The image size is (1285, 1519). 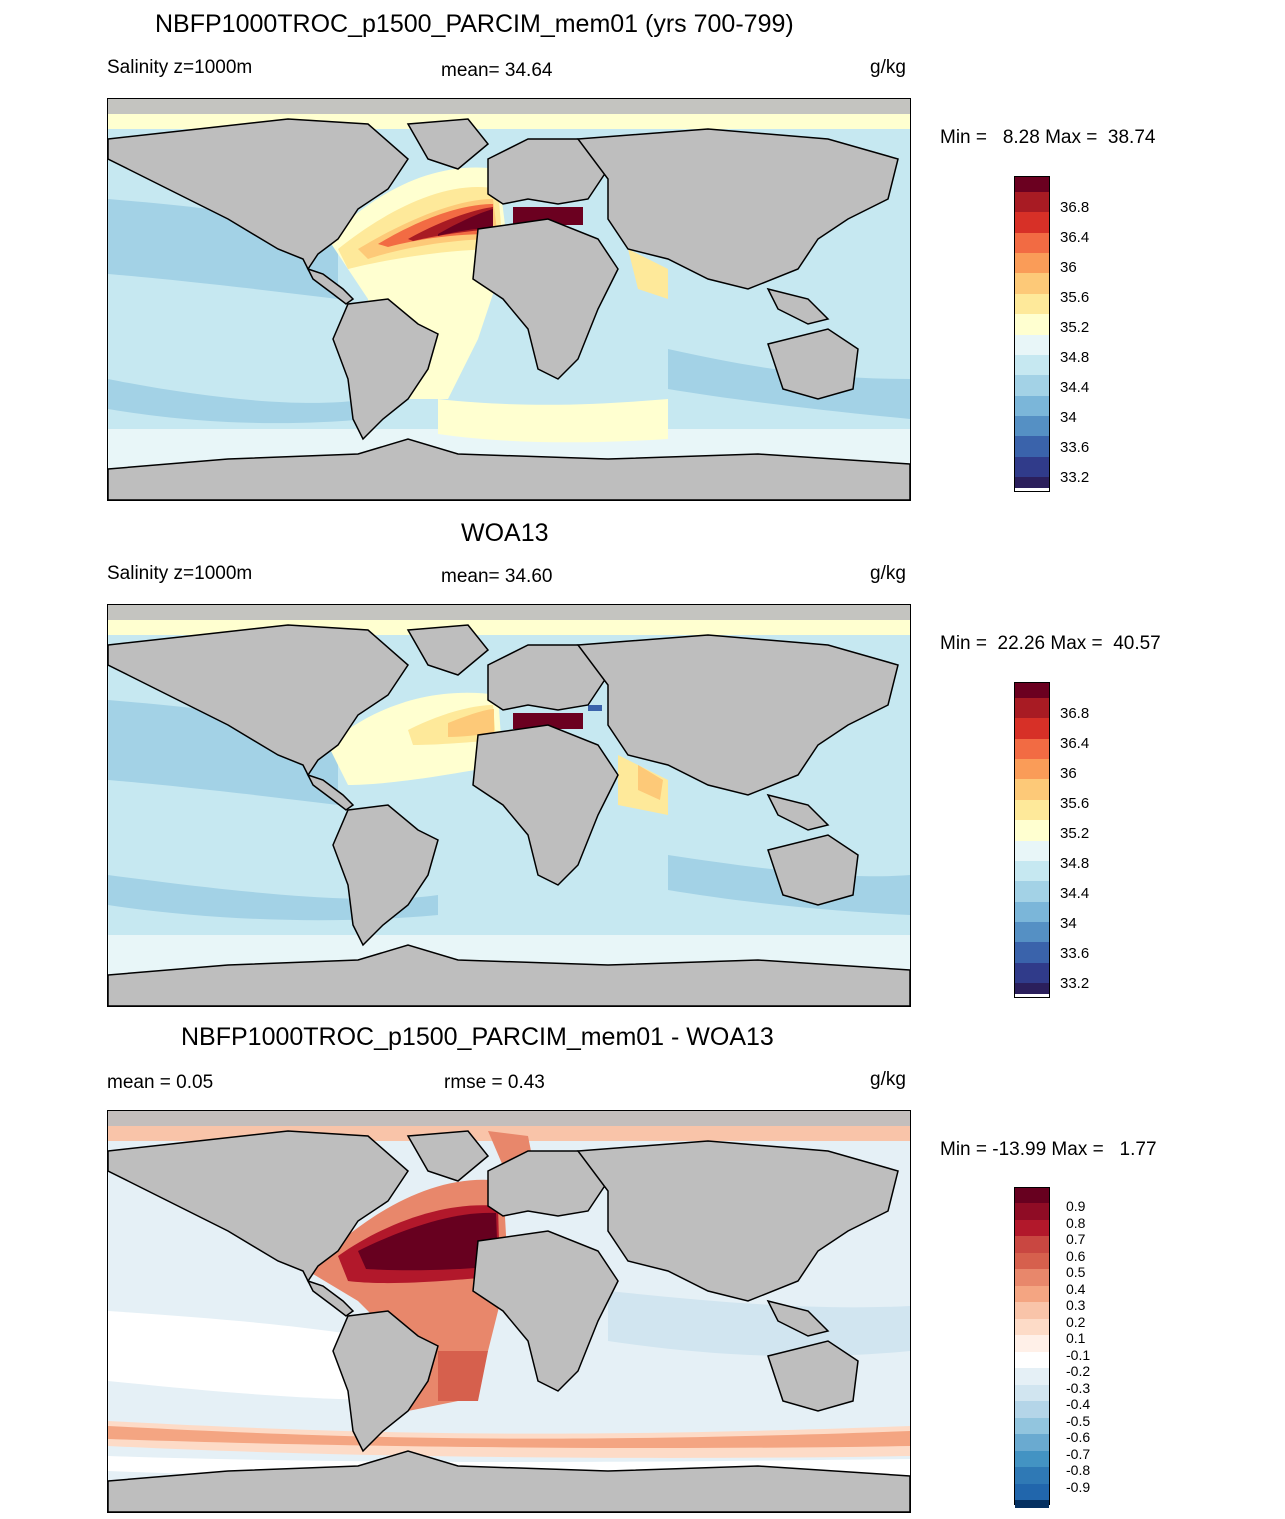 I want to click on panel2-colorbar-label: 33.2, so click(x=1075, y=983).